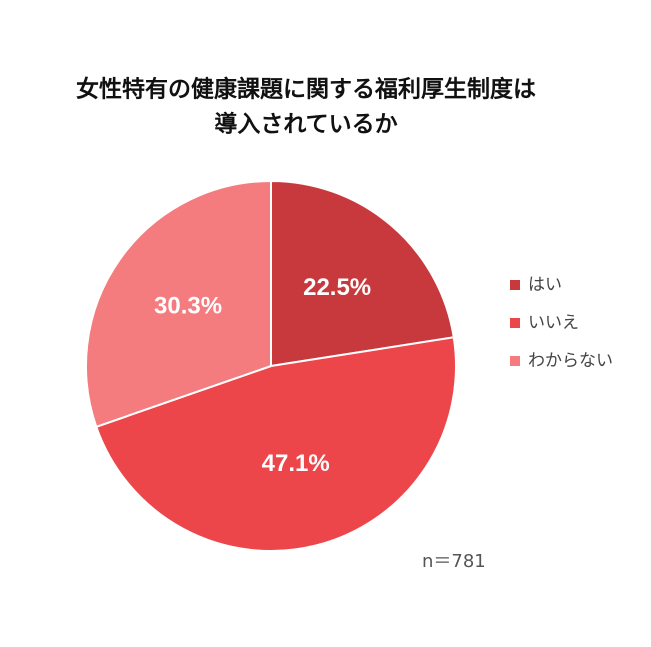  I want to click on chart-title: 女性特有の健康課題に関する福利厚生制度は, so click(306, 89).